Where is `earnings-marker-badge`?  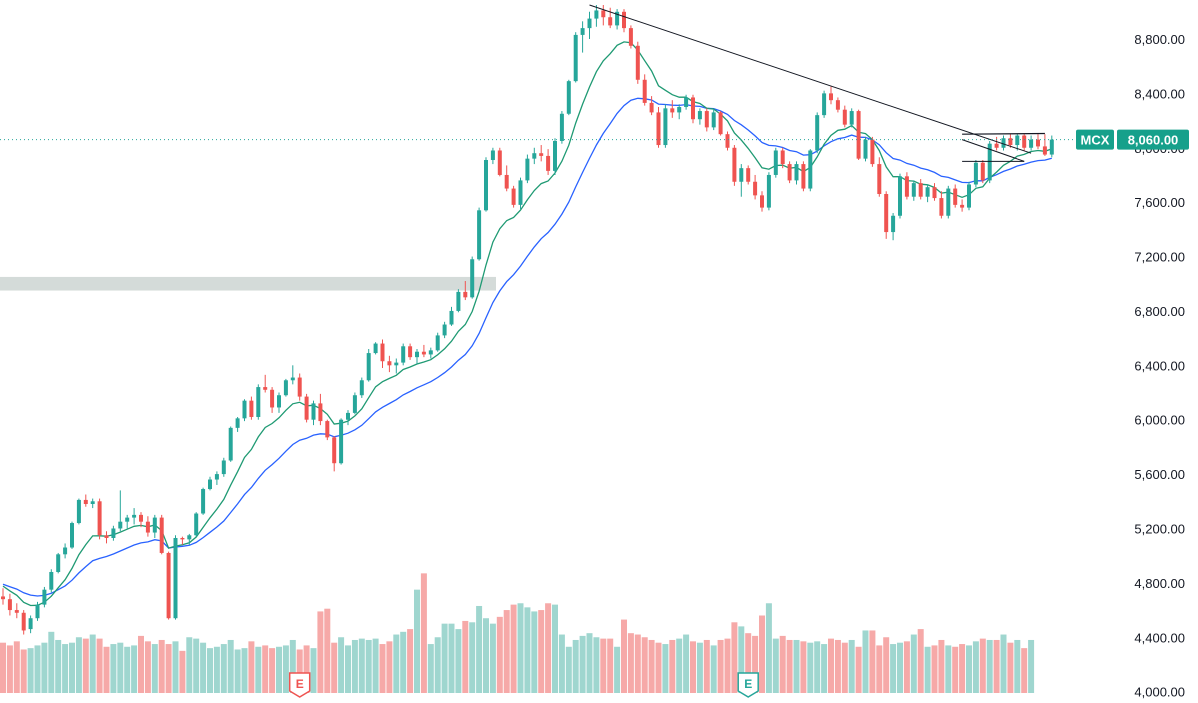 earnings-marker-badge is located at coordinates (748, 685).